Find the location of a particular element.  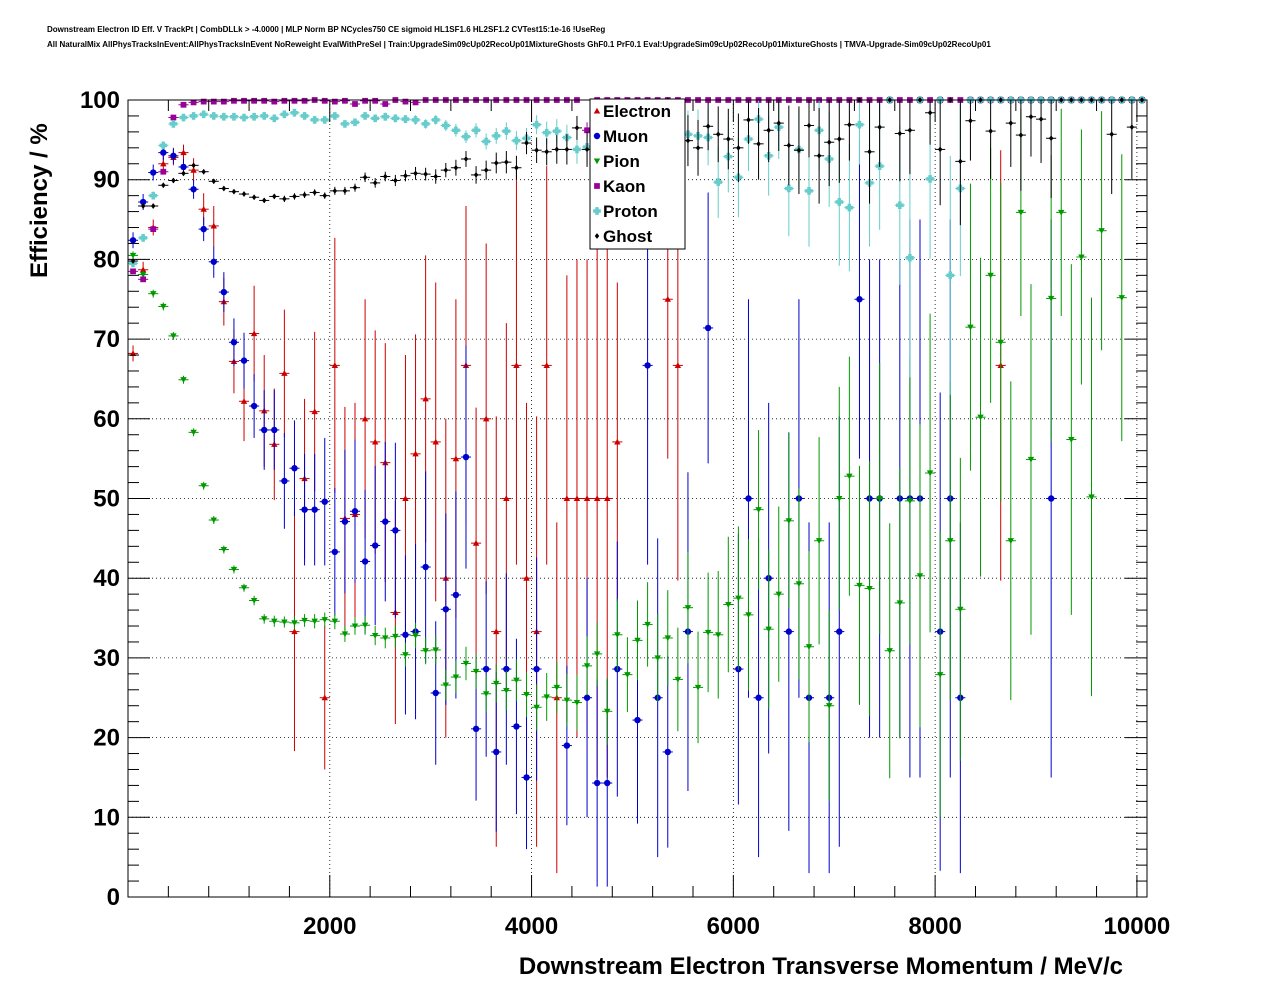

legend-marker-muon is located at coordinates (597, 136).